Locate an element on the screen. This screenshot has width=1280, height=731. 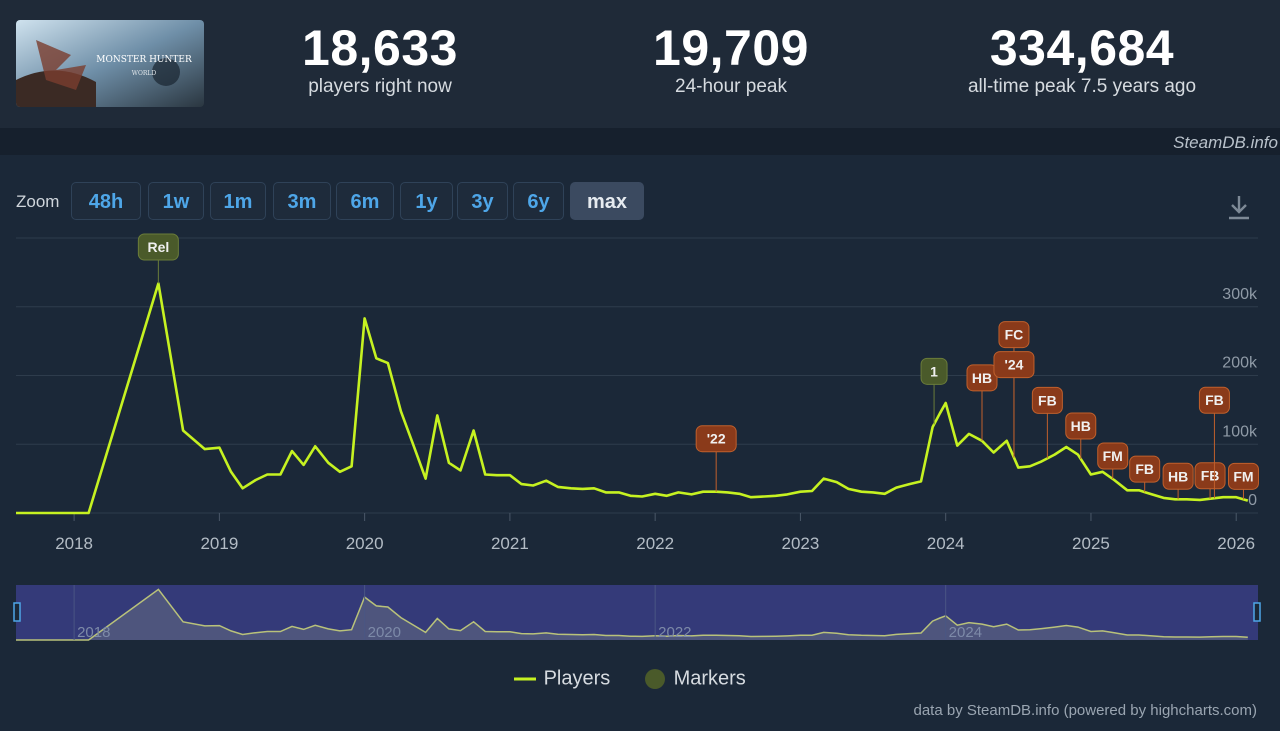
zoom-button-1w: 1w is located at coordinates (176, 201).